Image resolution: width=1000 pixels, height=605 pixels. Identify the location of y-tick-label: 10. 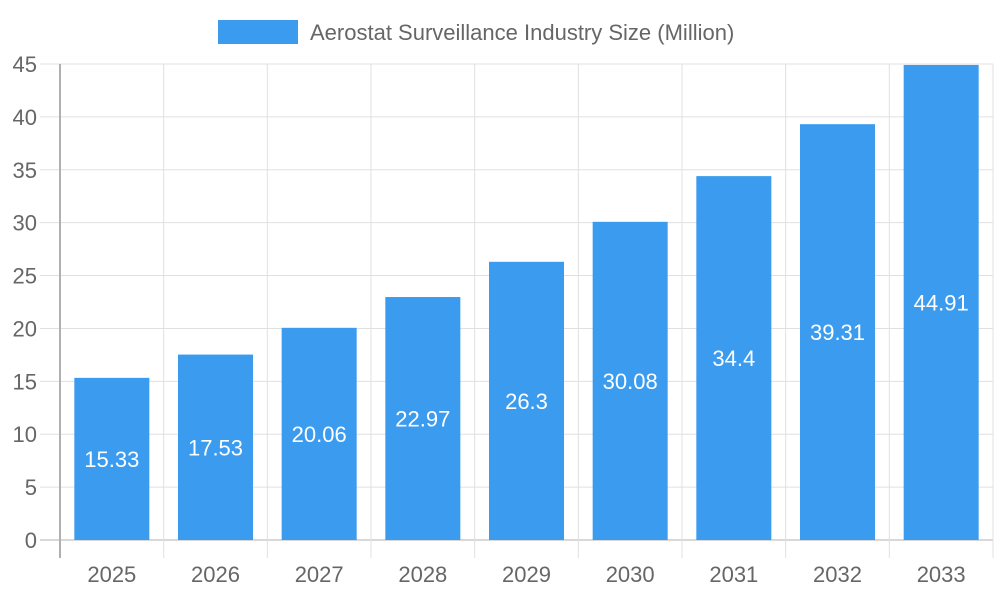
(25, 434).